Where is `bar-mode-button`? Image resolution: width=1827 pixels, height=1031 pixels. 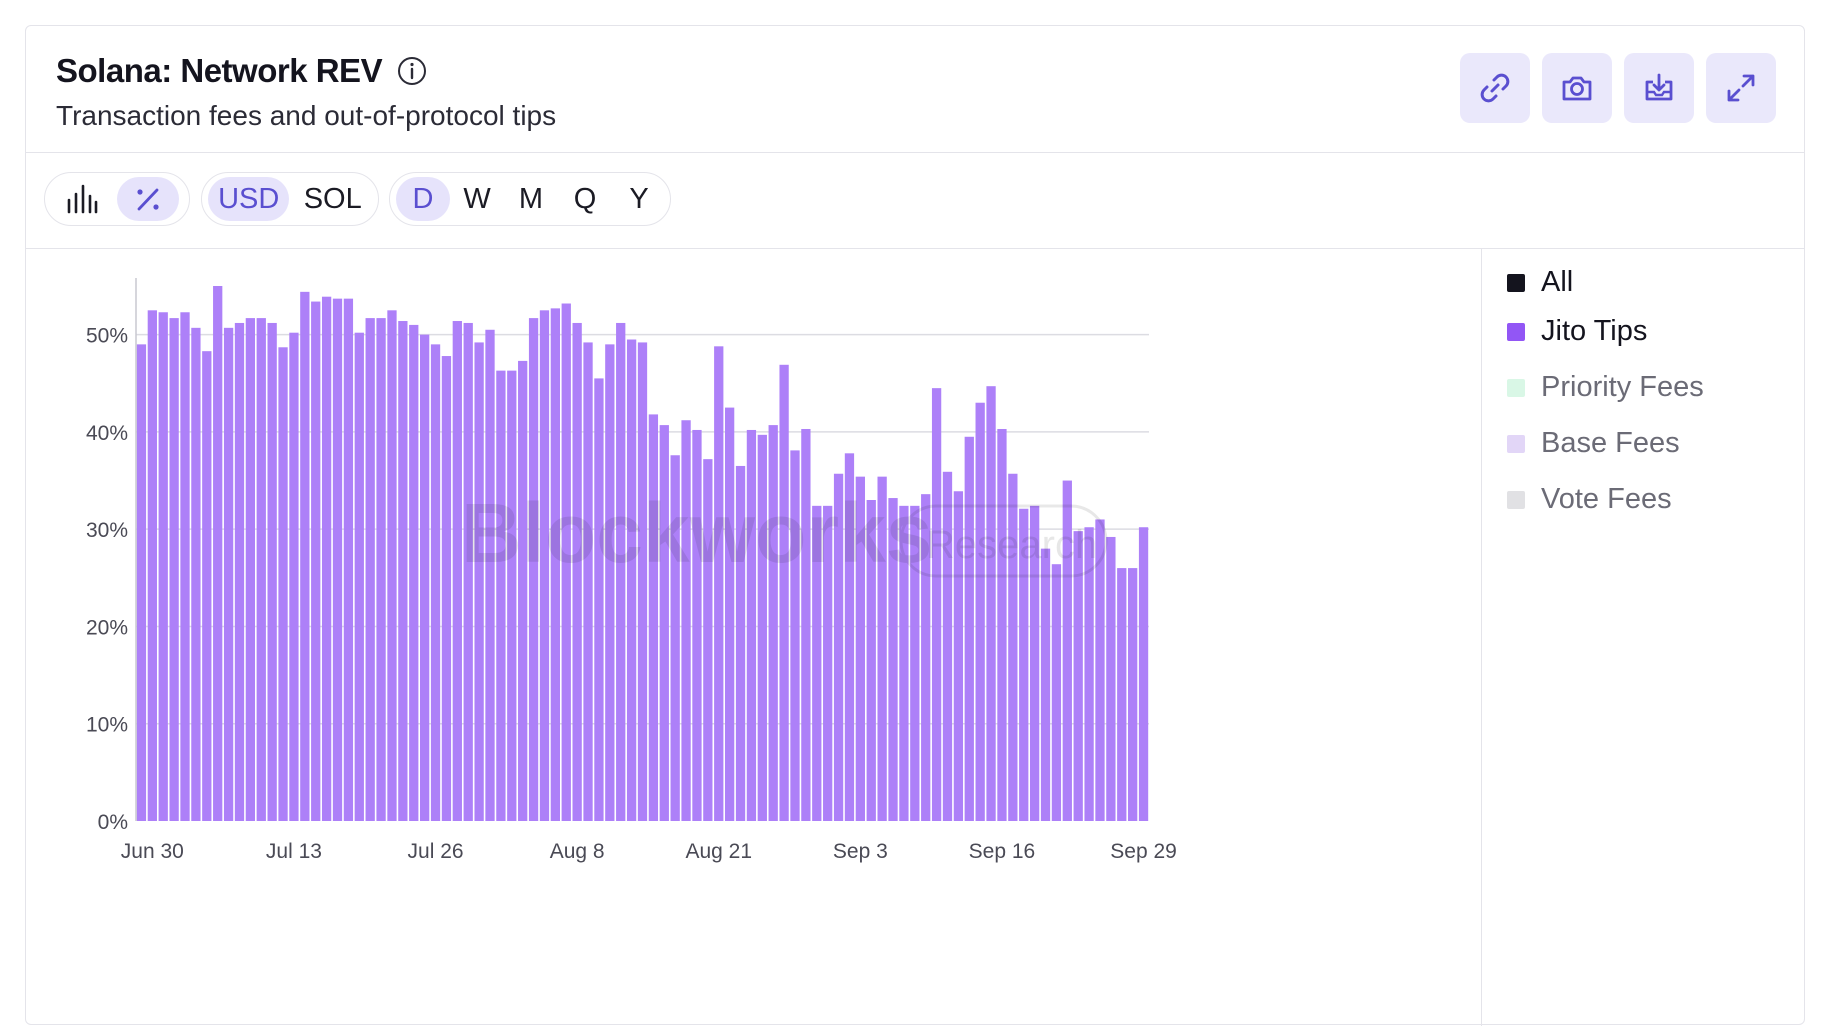 bar-mode-button is located at coordinates (82, 199).